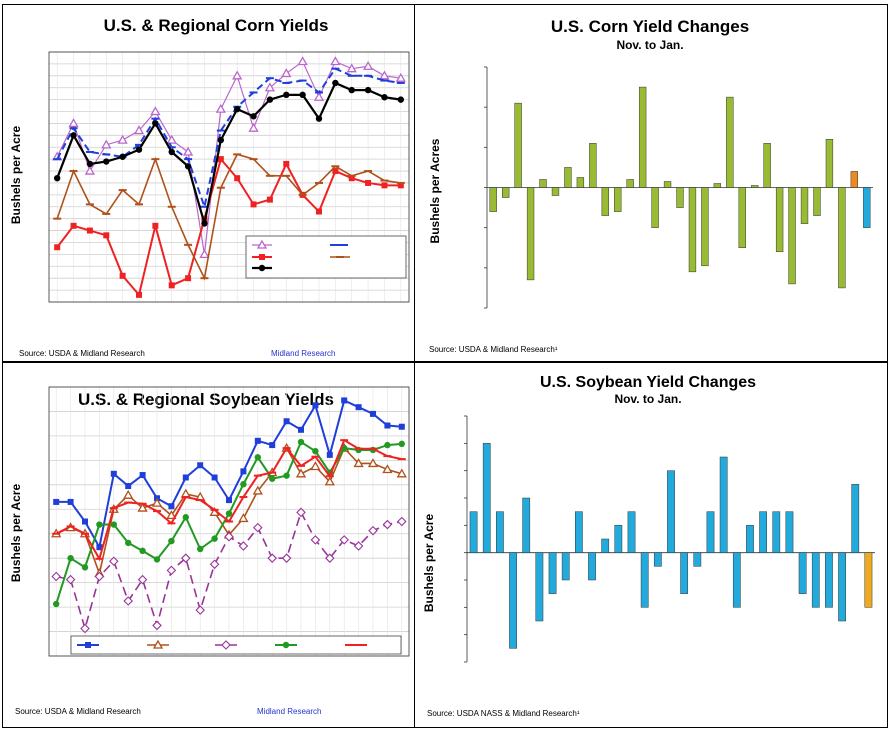 The width and height of the screenshot is (890, 732). I want to click on chart-title: U.S. Soybean Yield Changes, so click(648, 382).